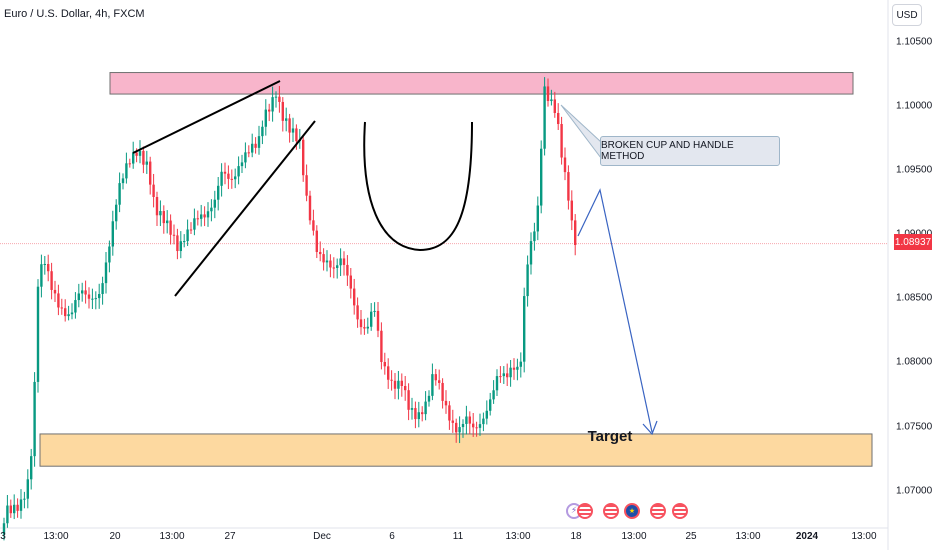 The height and width of the screenshot is (550, 932). What do you see at coordinates (3, 536) in the screenshot?
I see `time-axis-label: 3` at bounding box center [3, 536].